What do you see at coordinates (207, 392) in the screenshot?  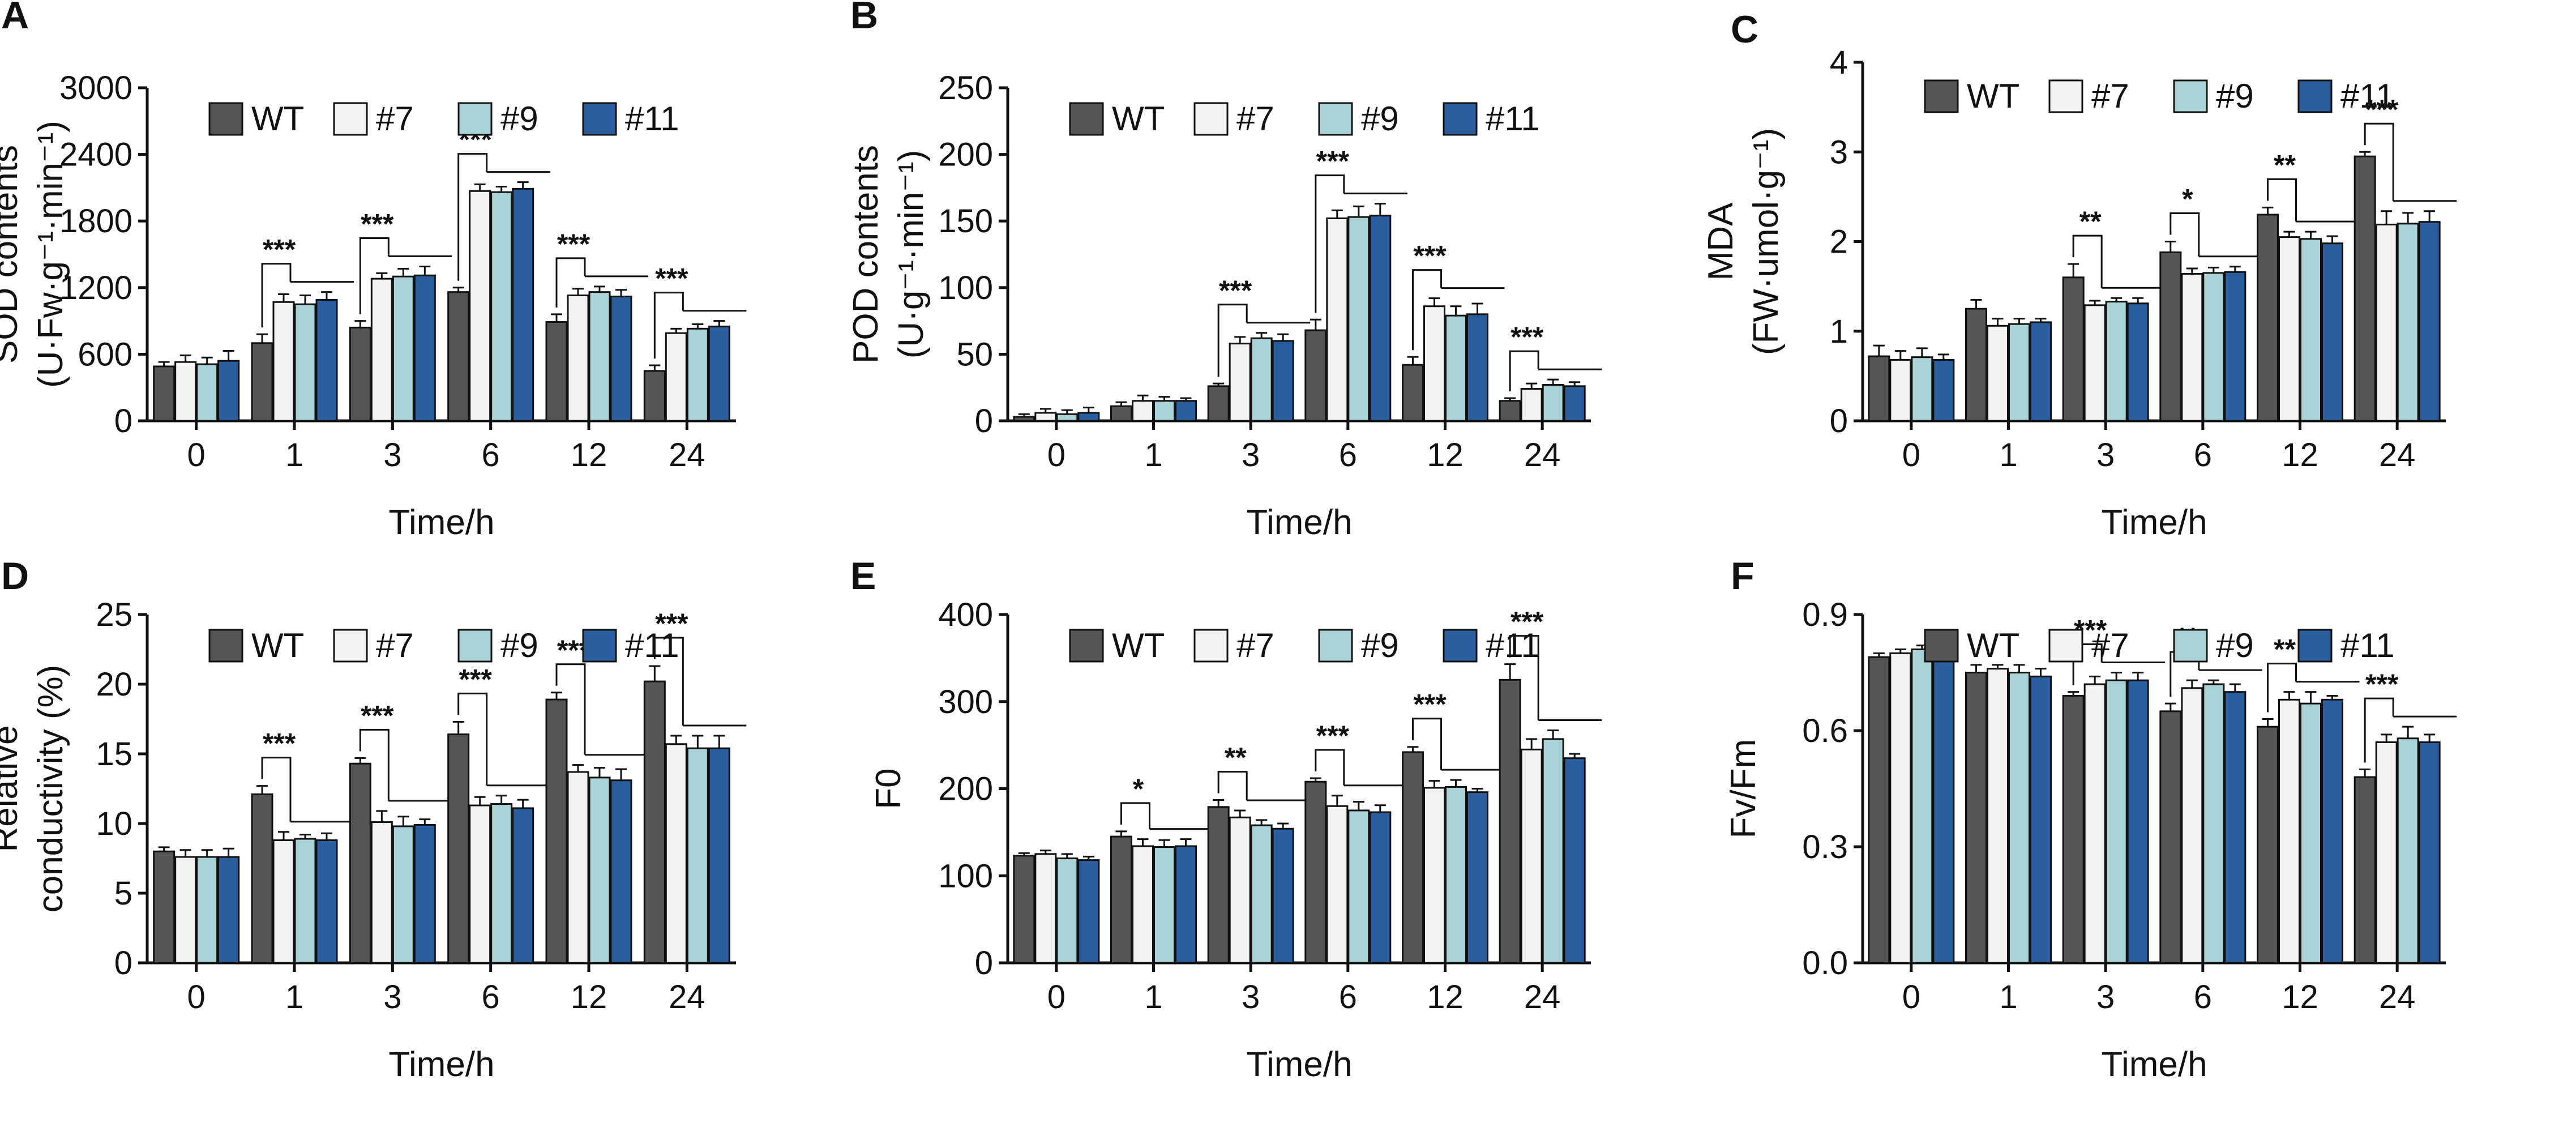 I see `bar-line9-0h` at bounding box center [207, 392].